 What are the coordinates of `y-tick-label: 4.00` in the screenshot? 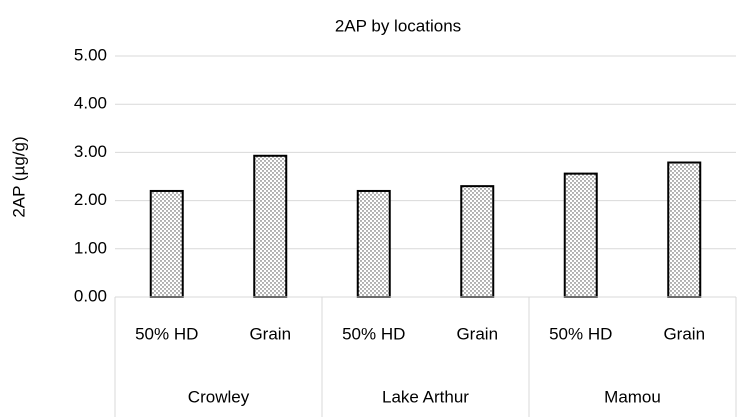 It's located at (90, 103).